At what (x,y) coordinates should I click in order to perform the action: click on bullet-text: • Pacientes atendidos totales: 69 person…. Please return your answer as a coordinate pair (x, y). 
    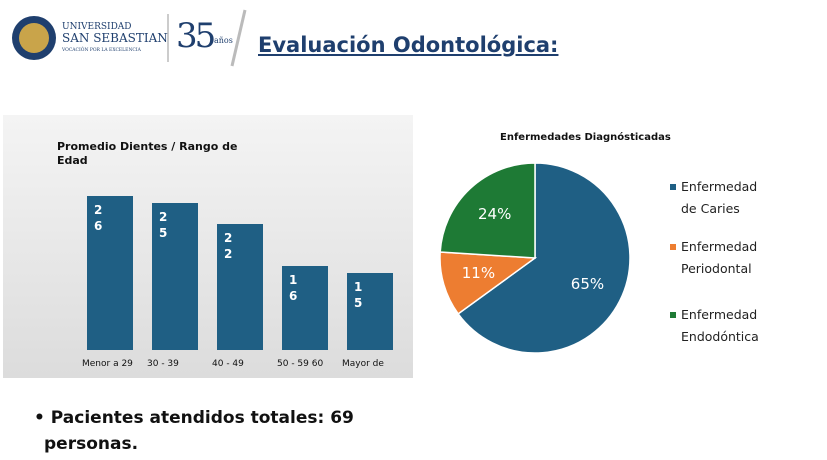
    Looking at the image, I should click on (194, 431).